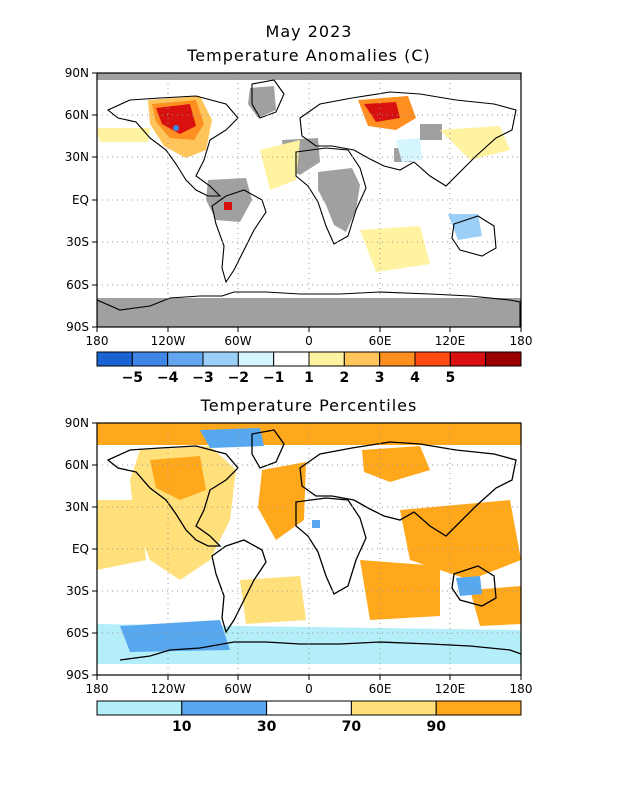 This screenshot has height=800, width=618. I want to click on anomaly-lat-tick: EQ, so click(80, 200).